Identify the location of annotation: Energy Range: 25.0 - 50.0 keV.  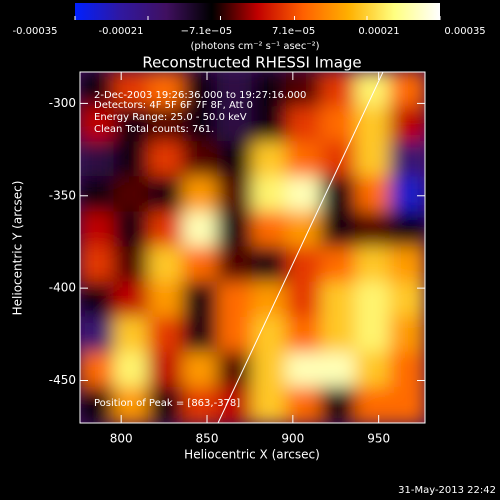
(170, 117).